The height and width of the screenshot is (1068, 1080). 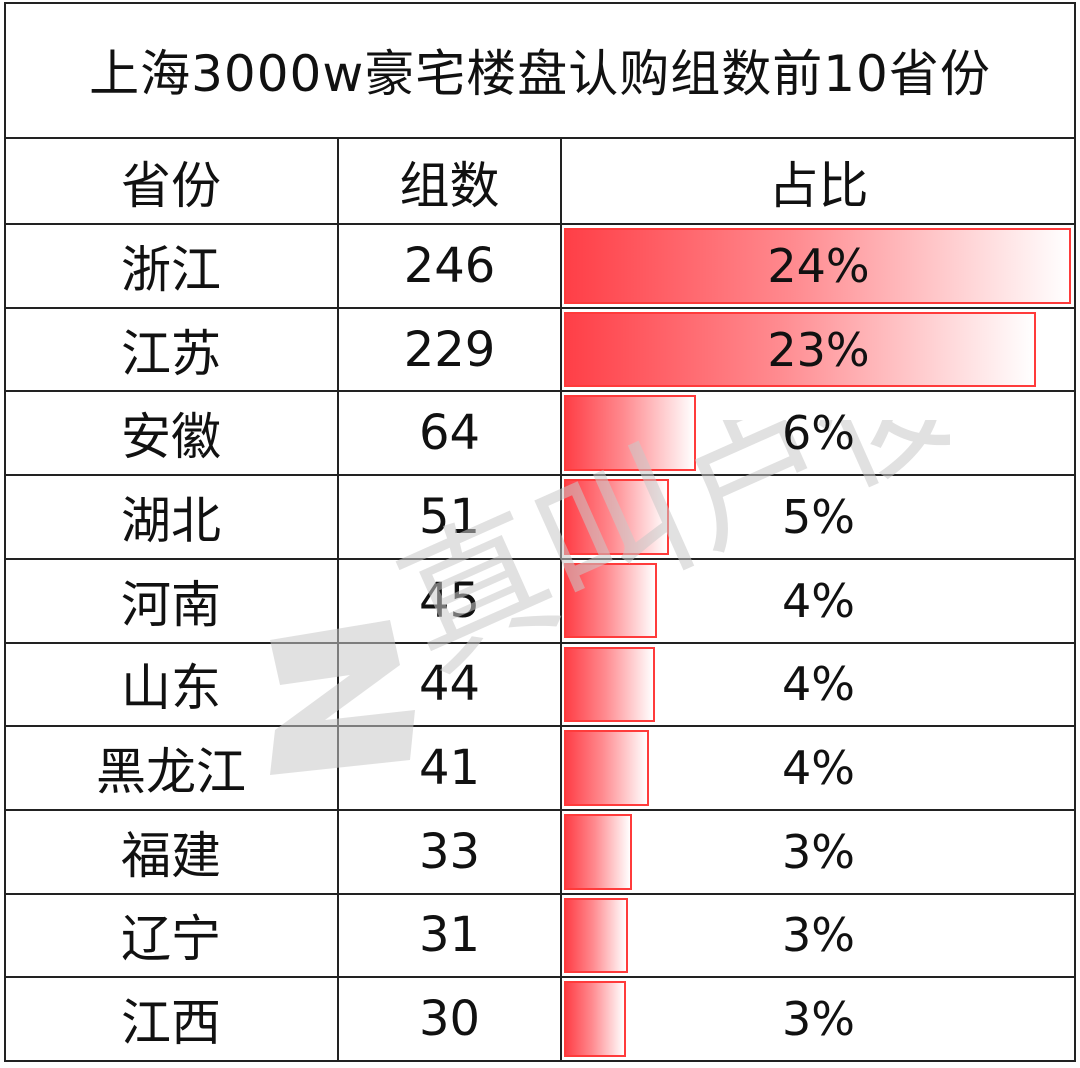 I want to click on province-cell: 安徽, so click(x=171, y=437).